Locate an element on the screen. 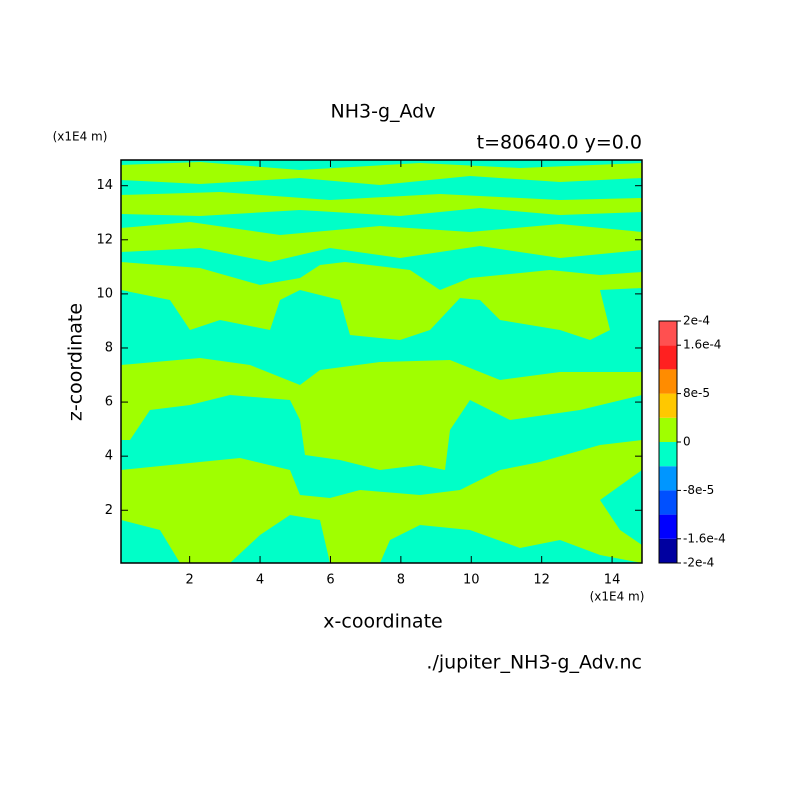 This screenshot has width=804, height=804. colorbar is located at coordinates (668, 442).